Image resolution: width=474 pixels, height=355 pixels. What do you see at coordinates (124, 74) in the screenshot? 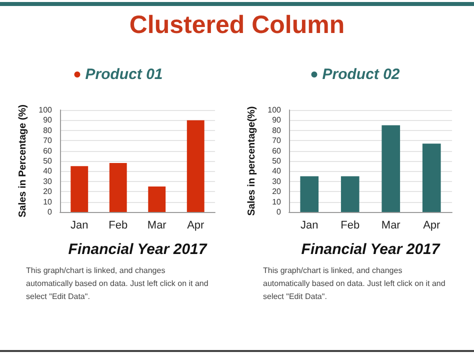
I see `legend-label: Product 01` at bounding box center [124, 74].